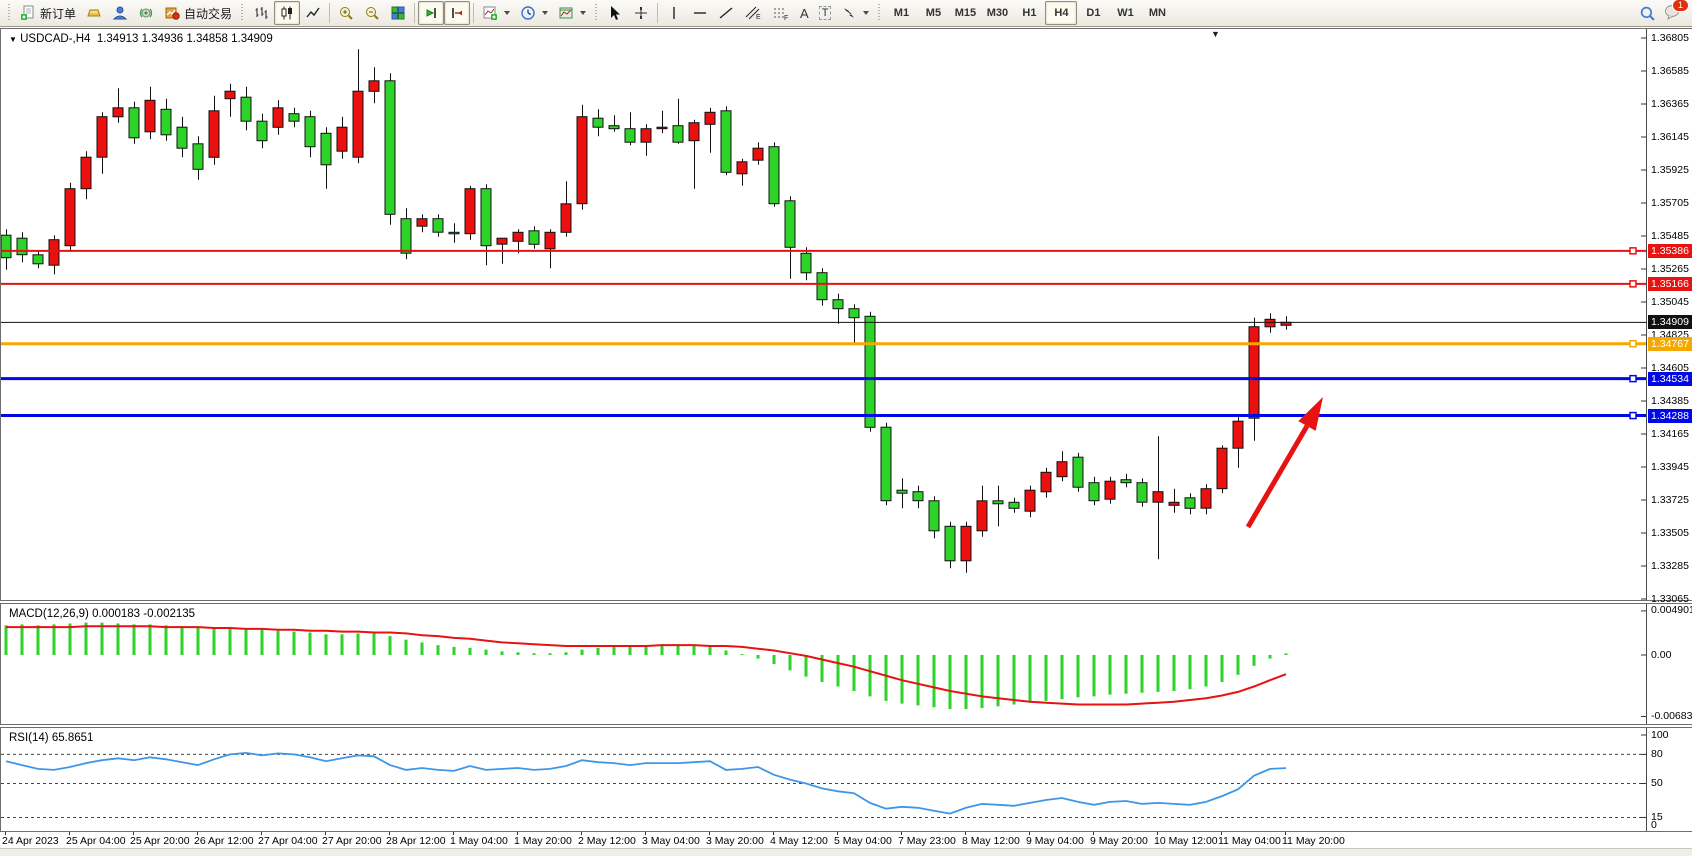 This screenshot has height=856, width=1692. What do you see at coordinates (726, 13) in the screenshot?
I see `trendline-button` at bounding box center [726, 13].